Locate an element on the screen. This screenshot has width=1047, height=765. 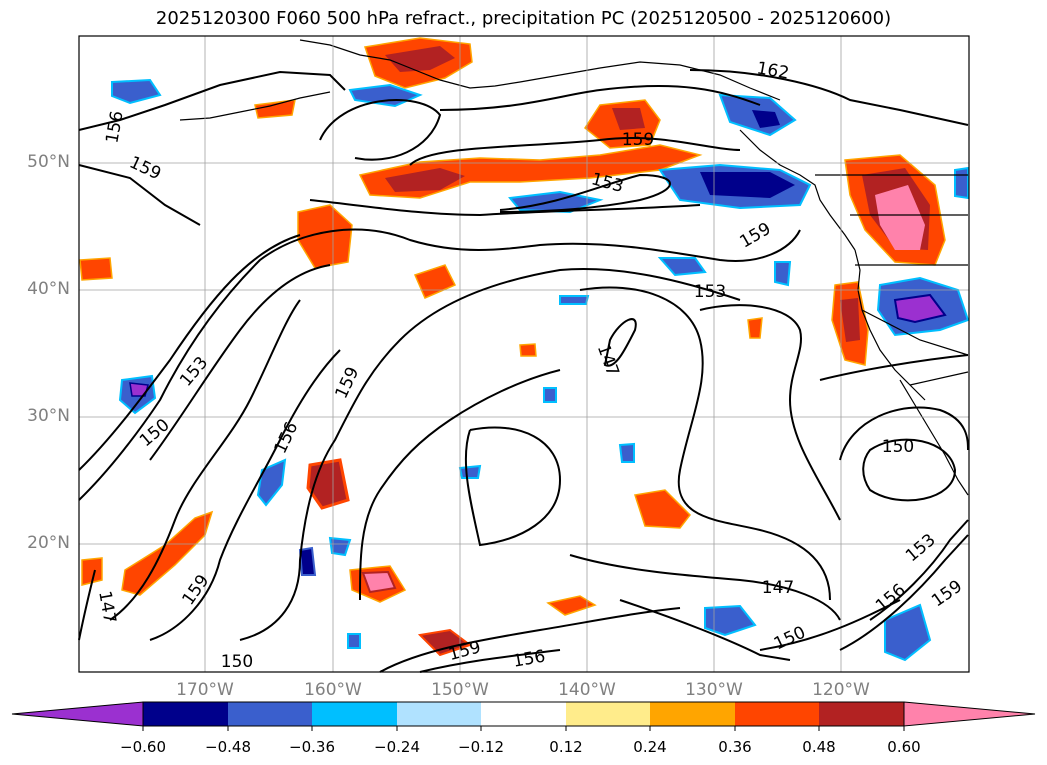
mexico-border is located at coordinates (939, 378).